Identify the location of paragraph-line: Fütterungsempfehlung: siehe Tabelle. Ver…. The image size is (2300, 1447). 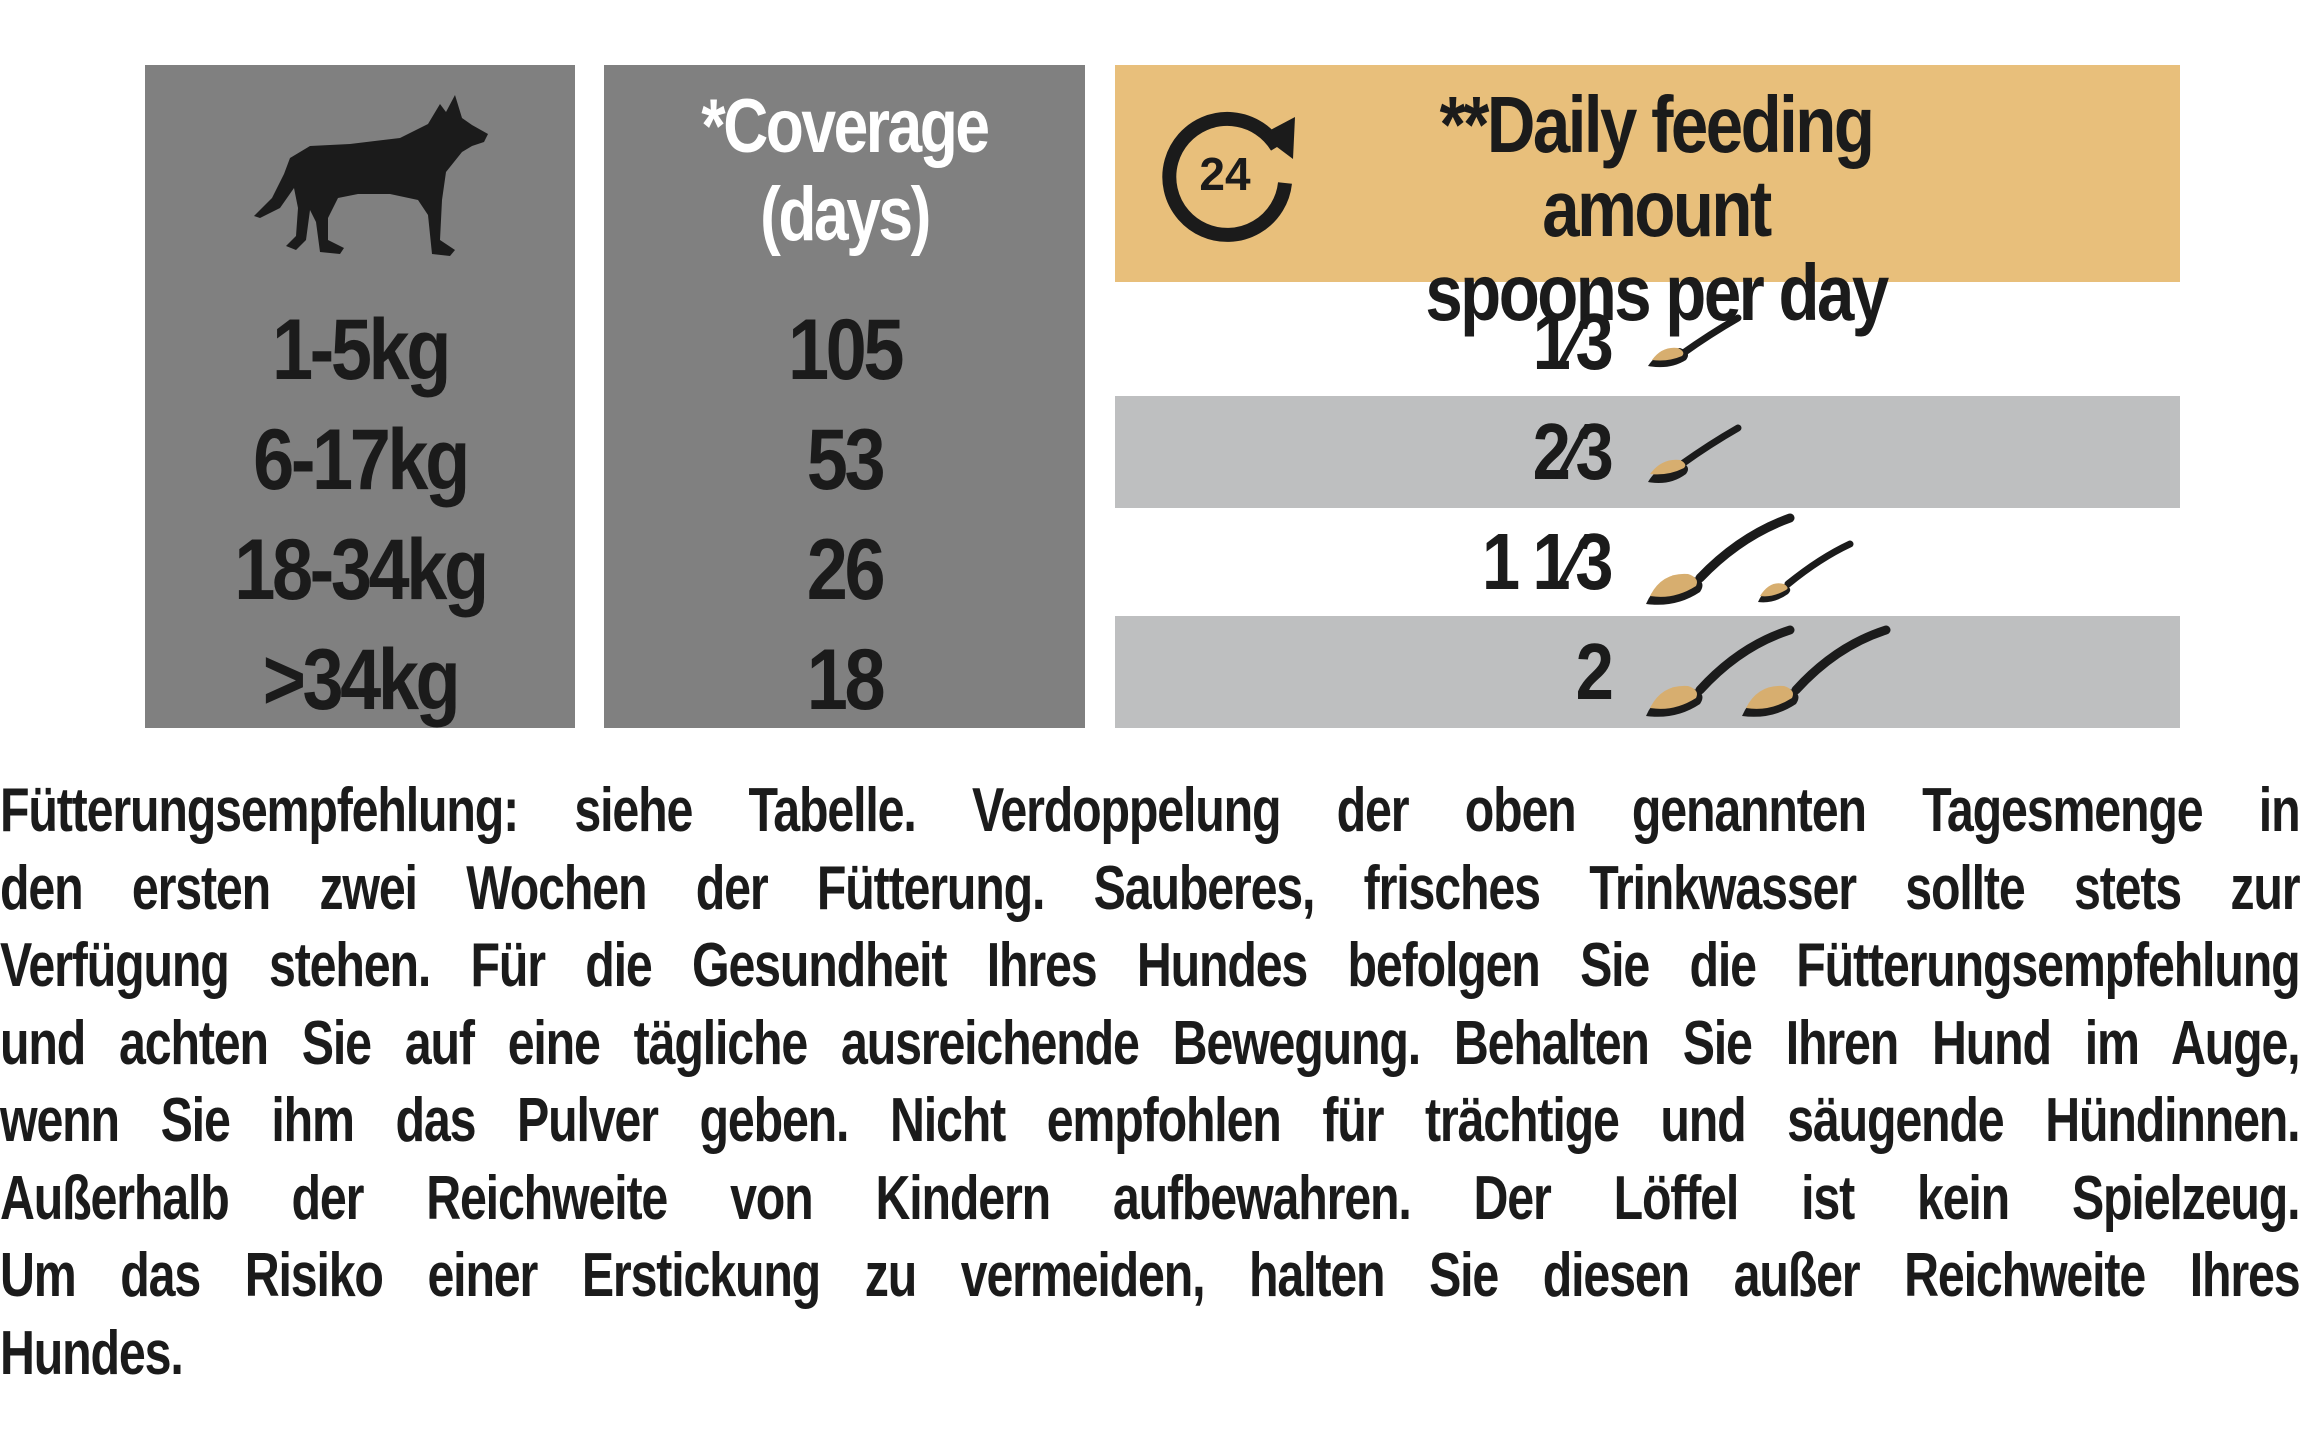
(1150, 810).